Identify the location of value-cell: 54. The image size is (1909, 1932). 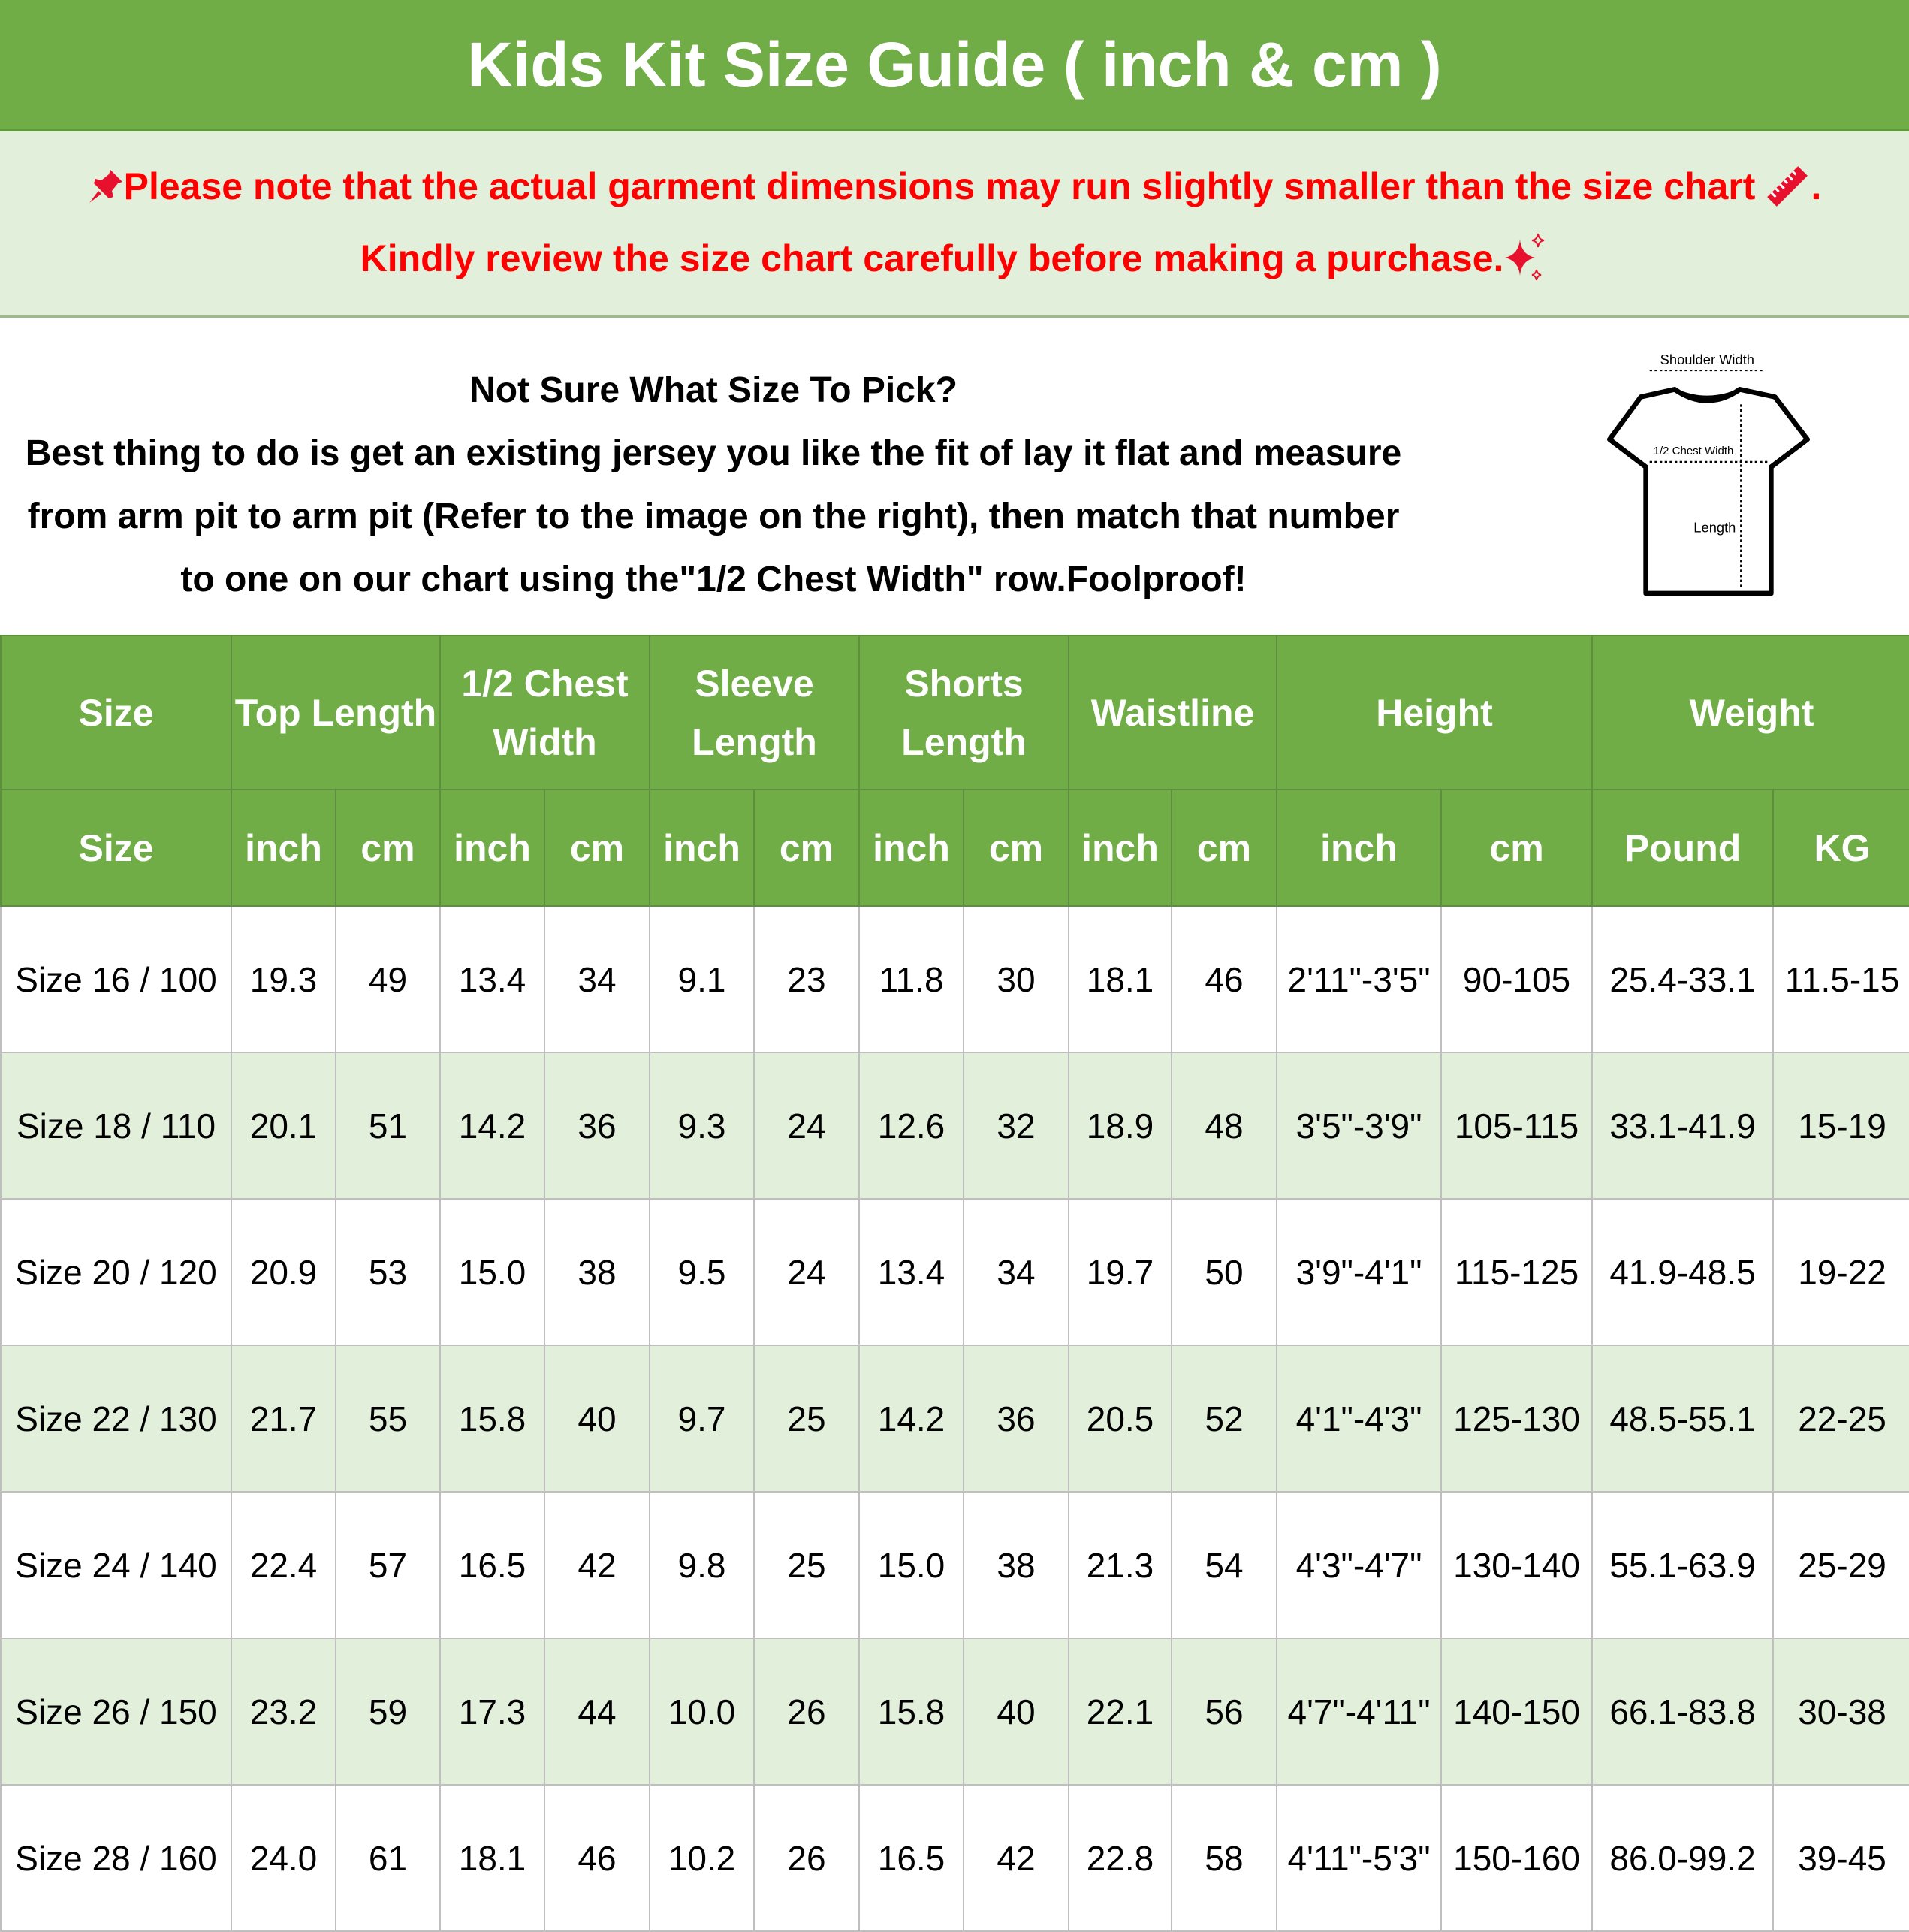
(1224, 1565).